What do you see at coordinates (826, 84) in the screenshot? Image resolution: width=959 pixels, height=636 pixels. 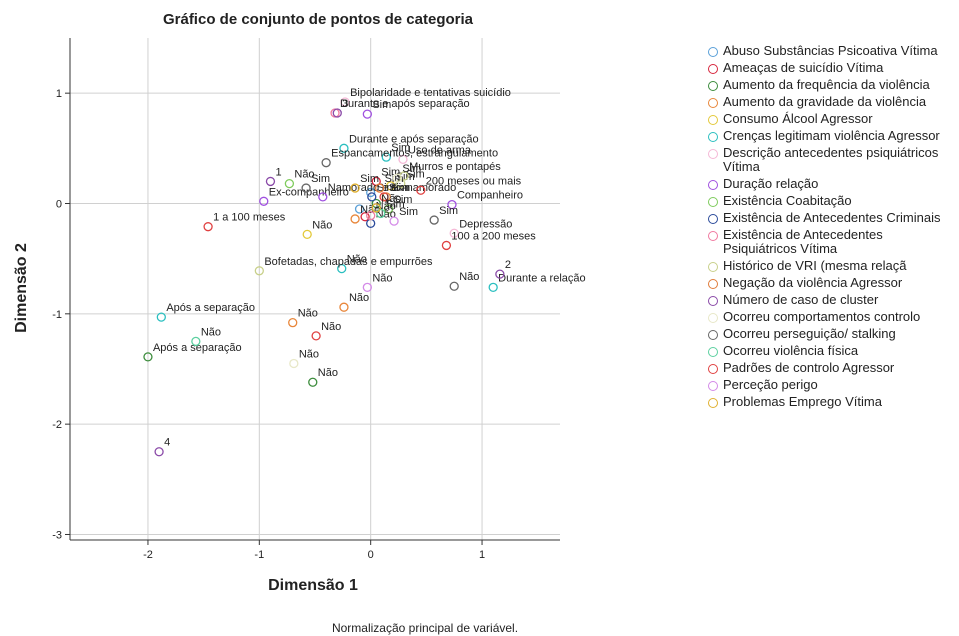 I see `legend-label: Aumento da frequência da violência` at bounding box center [826, 84].